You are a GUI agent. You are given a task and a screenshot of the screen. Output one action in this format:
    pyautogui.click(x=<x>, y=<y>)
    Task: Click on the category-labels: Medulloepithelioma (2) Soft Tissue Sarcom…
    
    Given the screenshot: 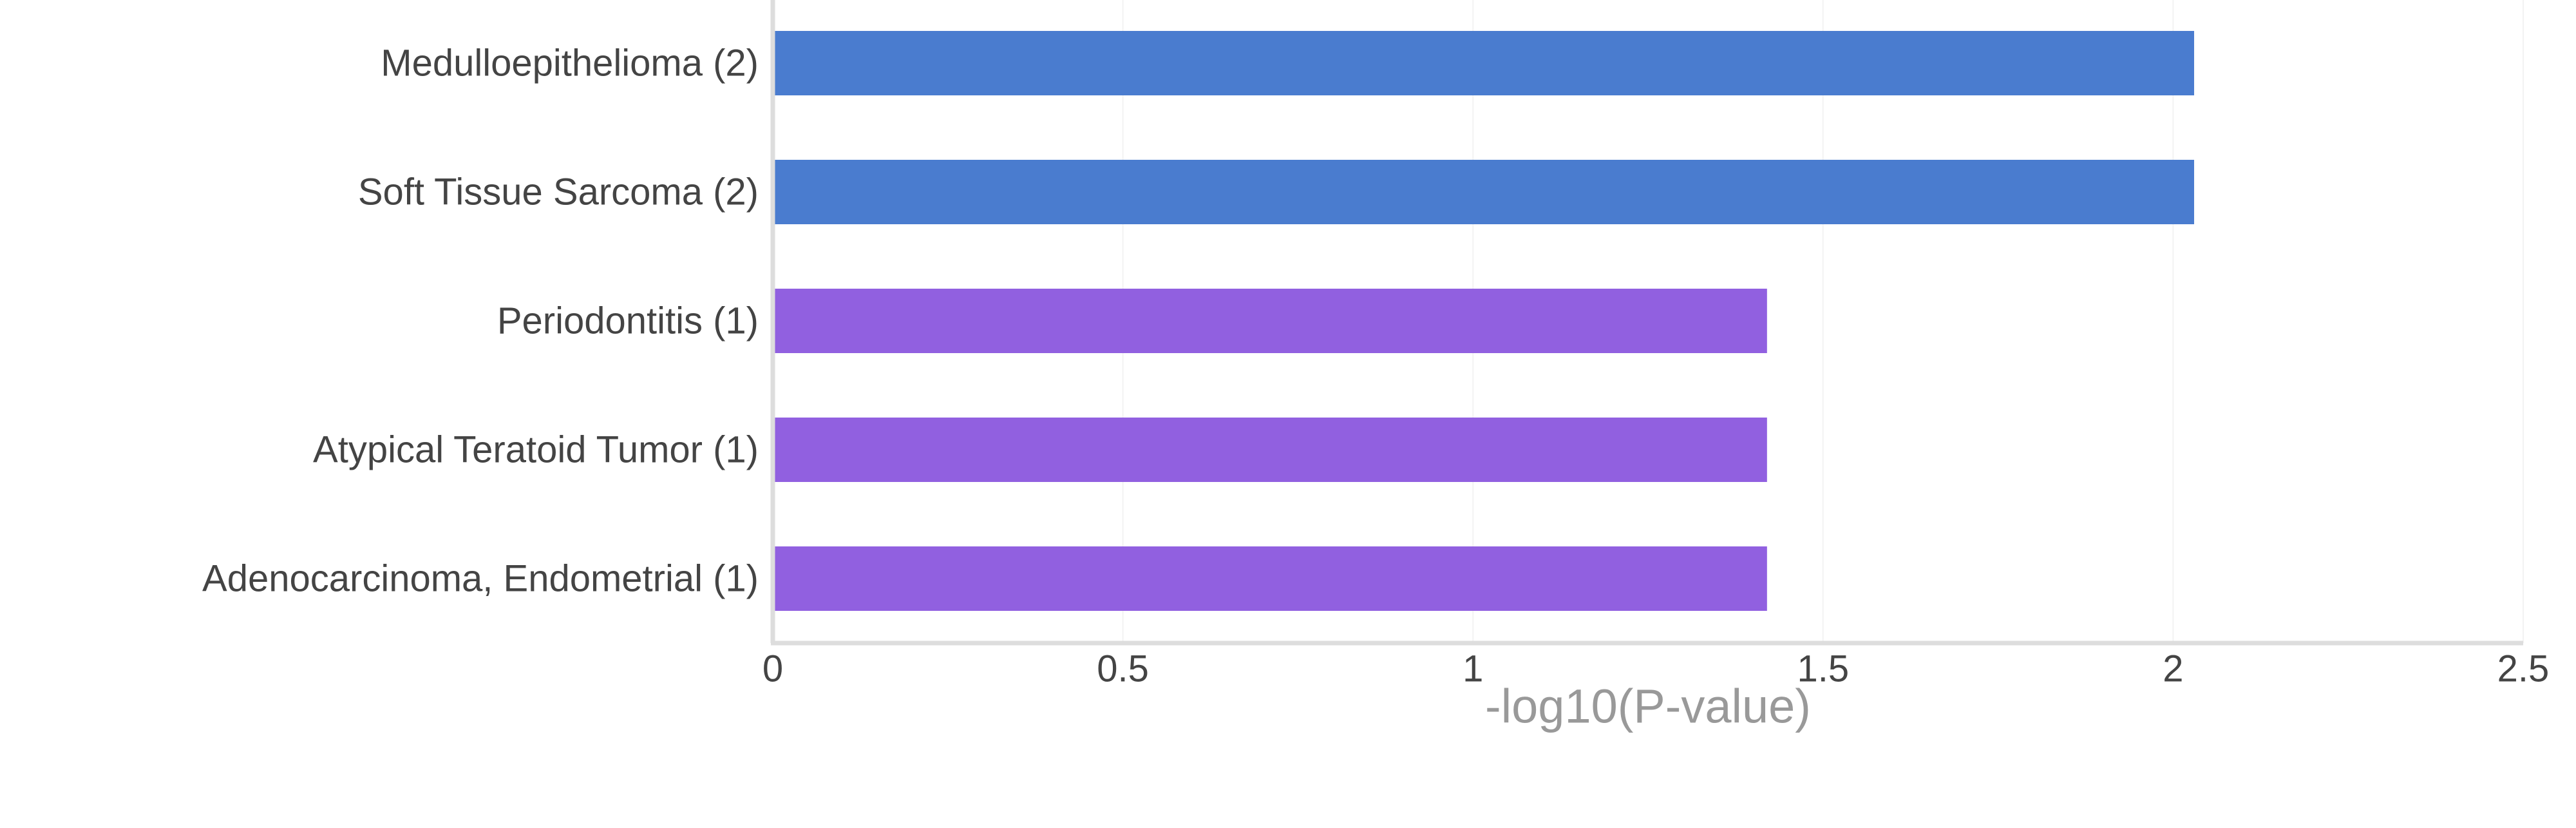 What is the action you would take?
    pyautogui.click(x=480, y=321)
    